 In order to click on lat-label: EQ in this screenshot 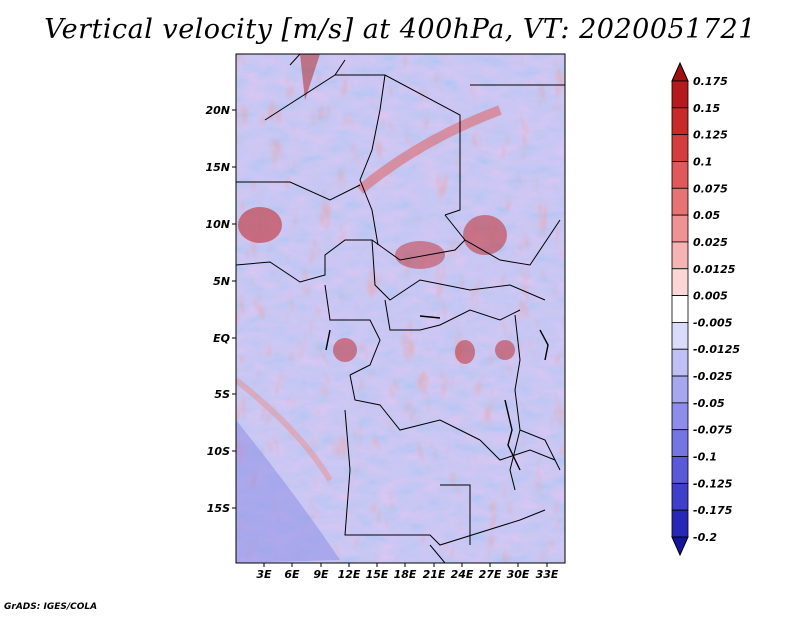, I will do `click(221, 338)`.